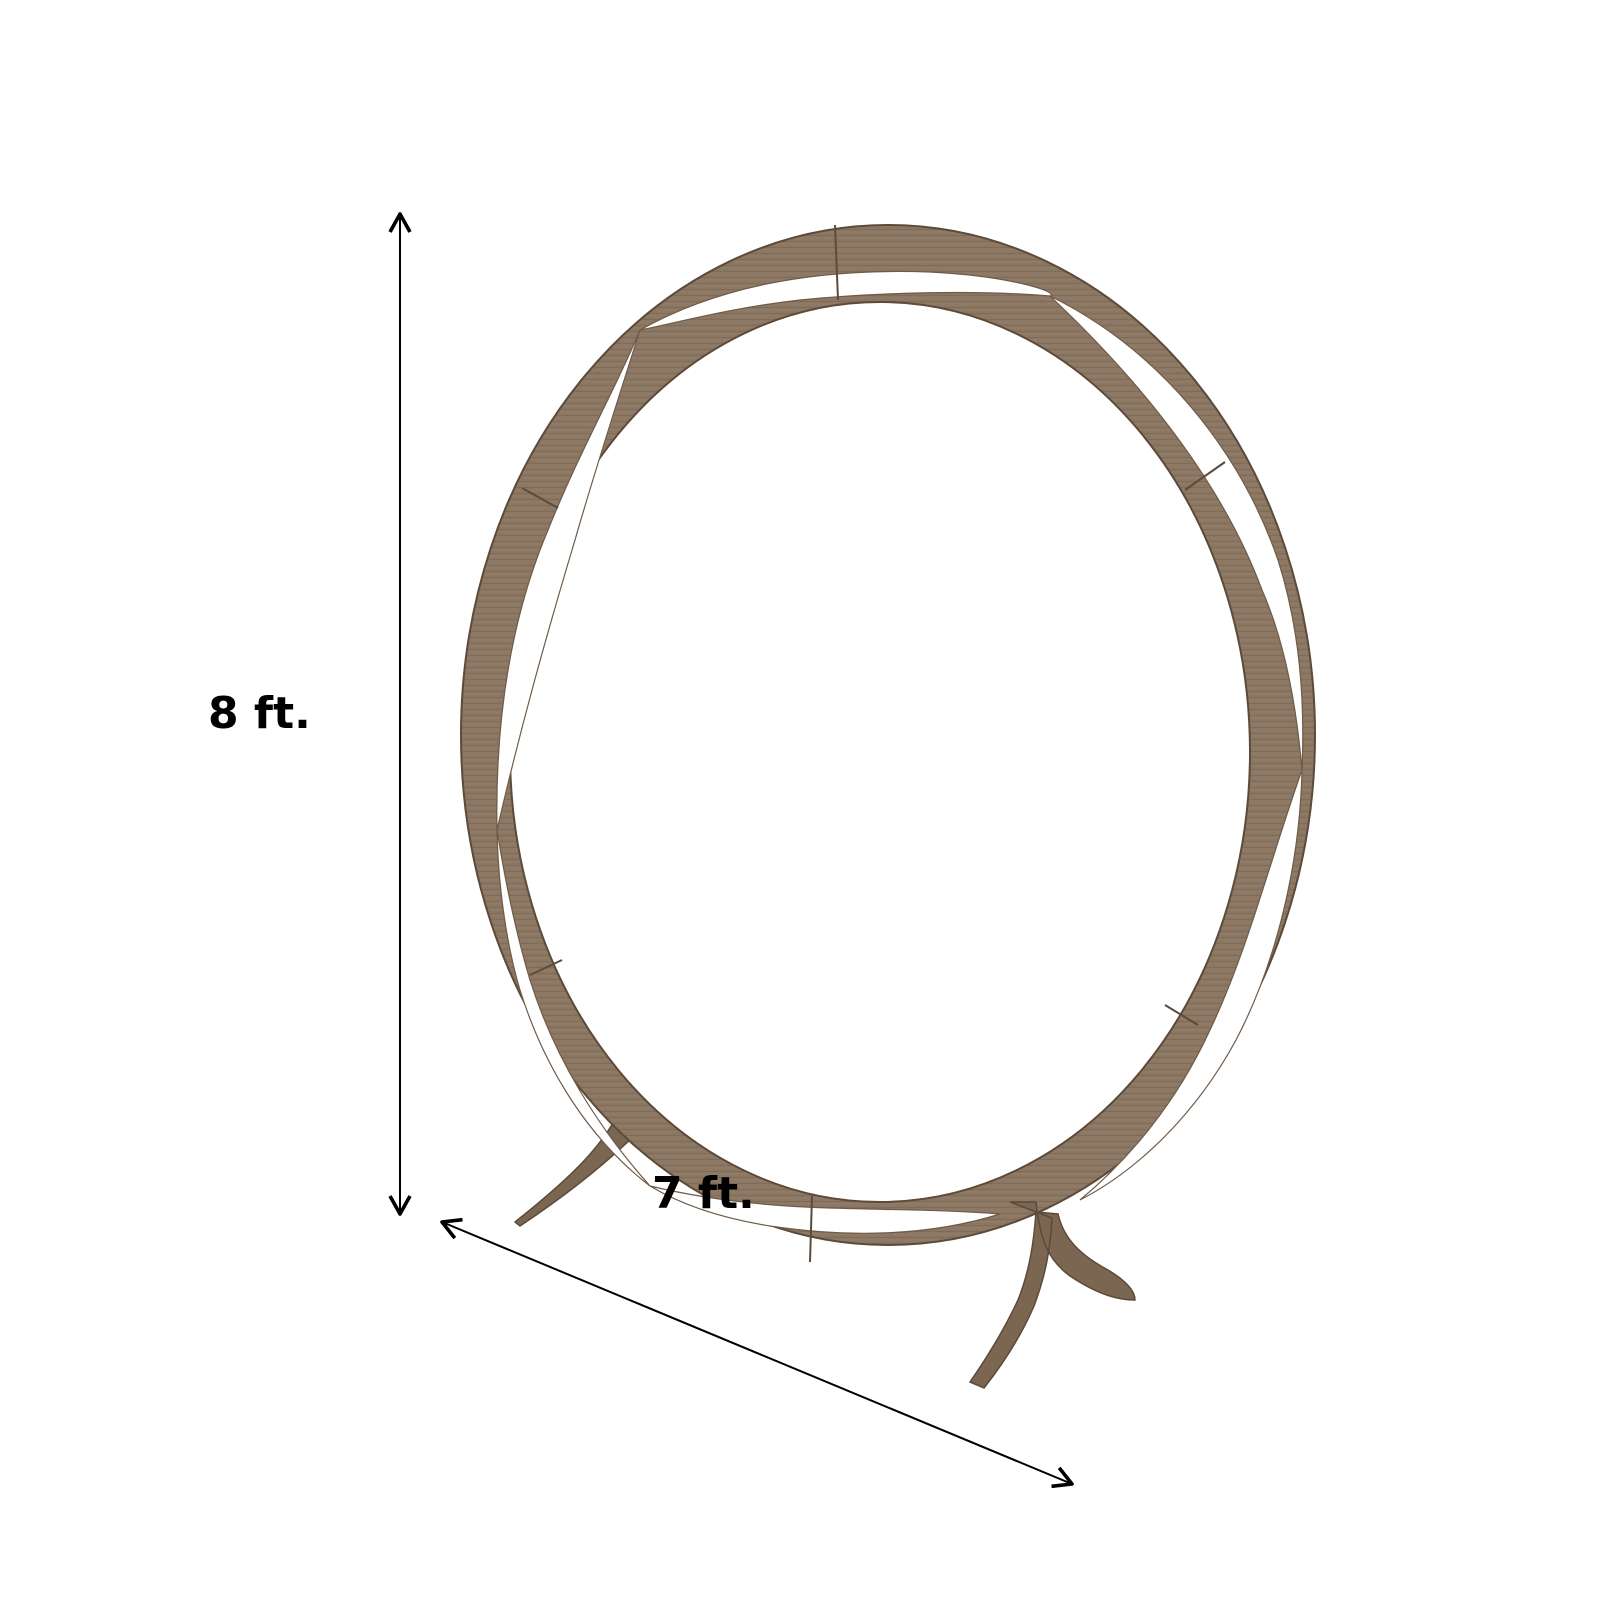 The image size is (1600, 1600). I want to click on height-dimension-label: 8 ft., so click(259, 713).